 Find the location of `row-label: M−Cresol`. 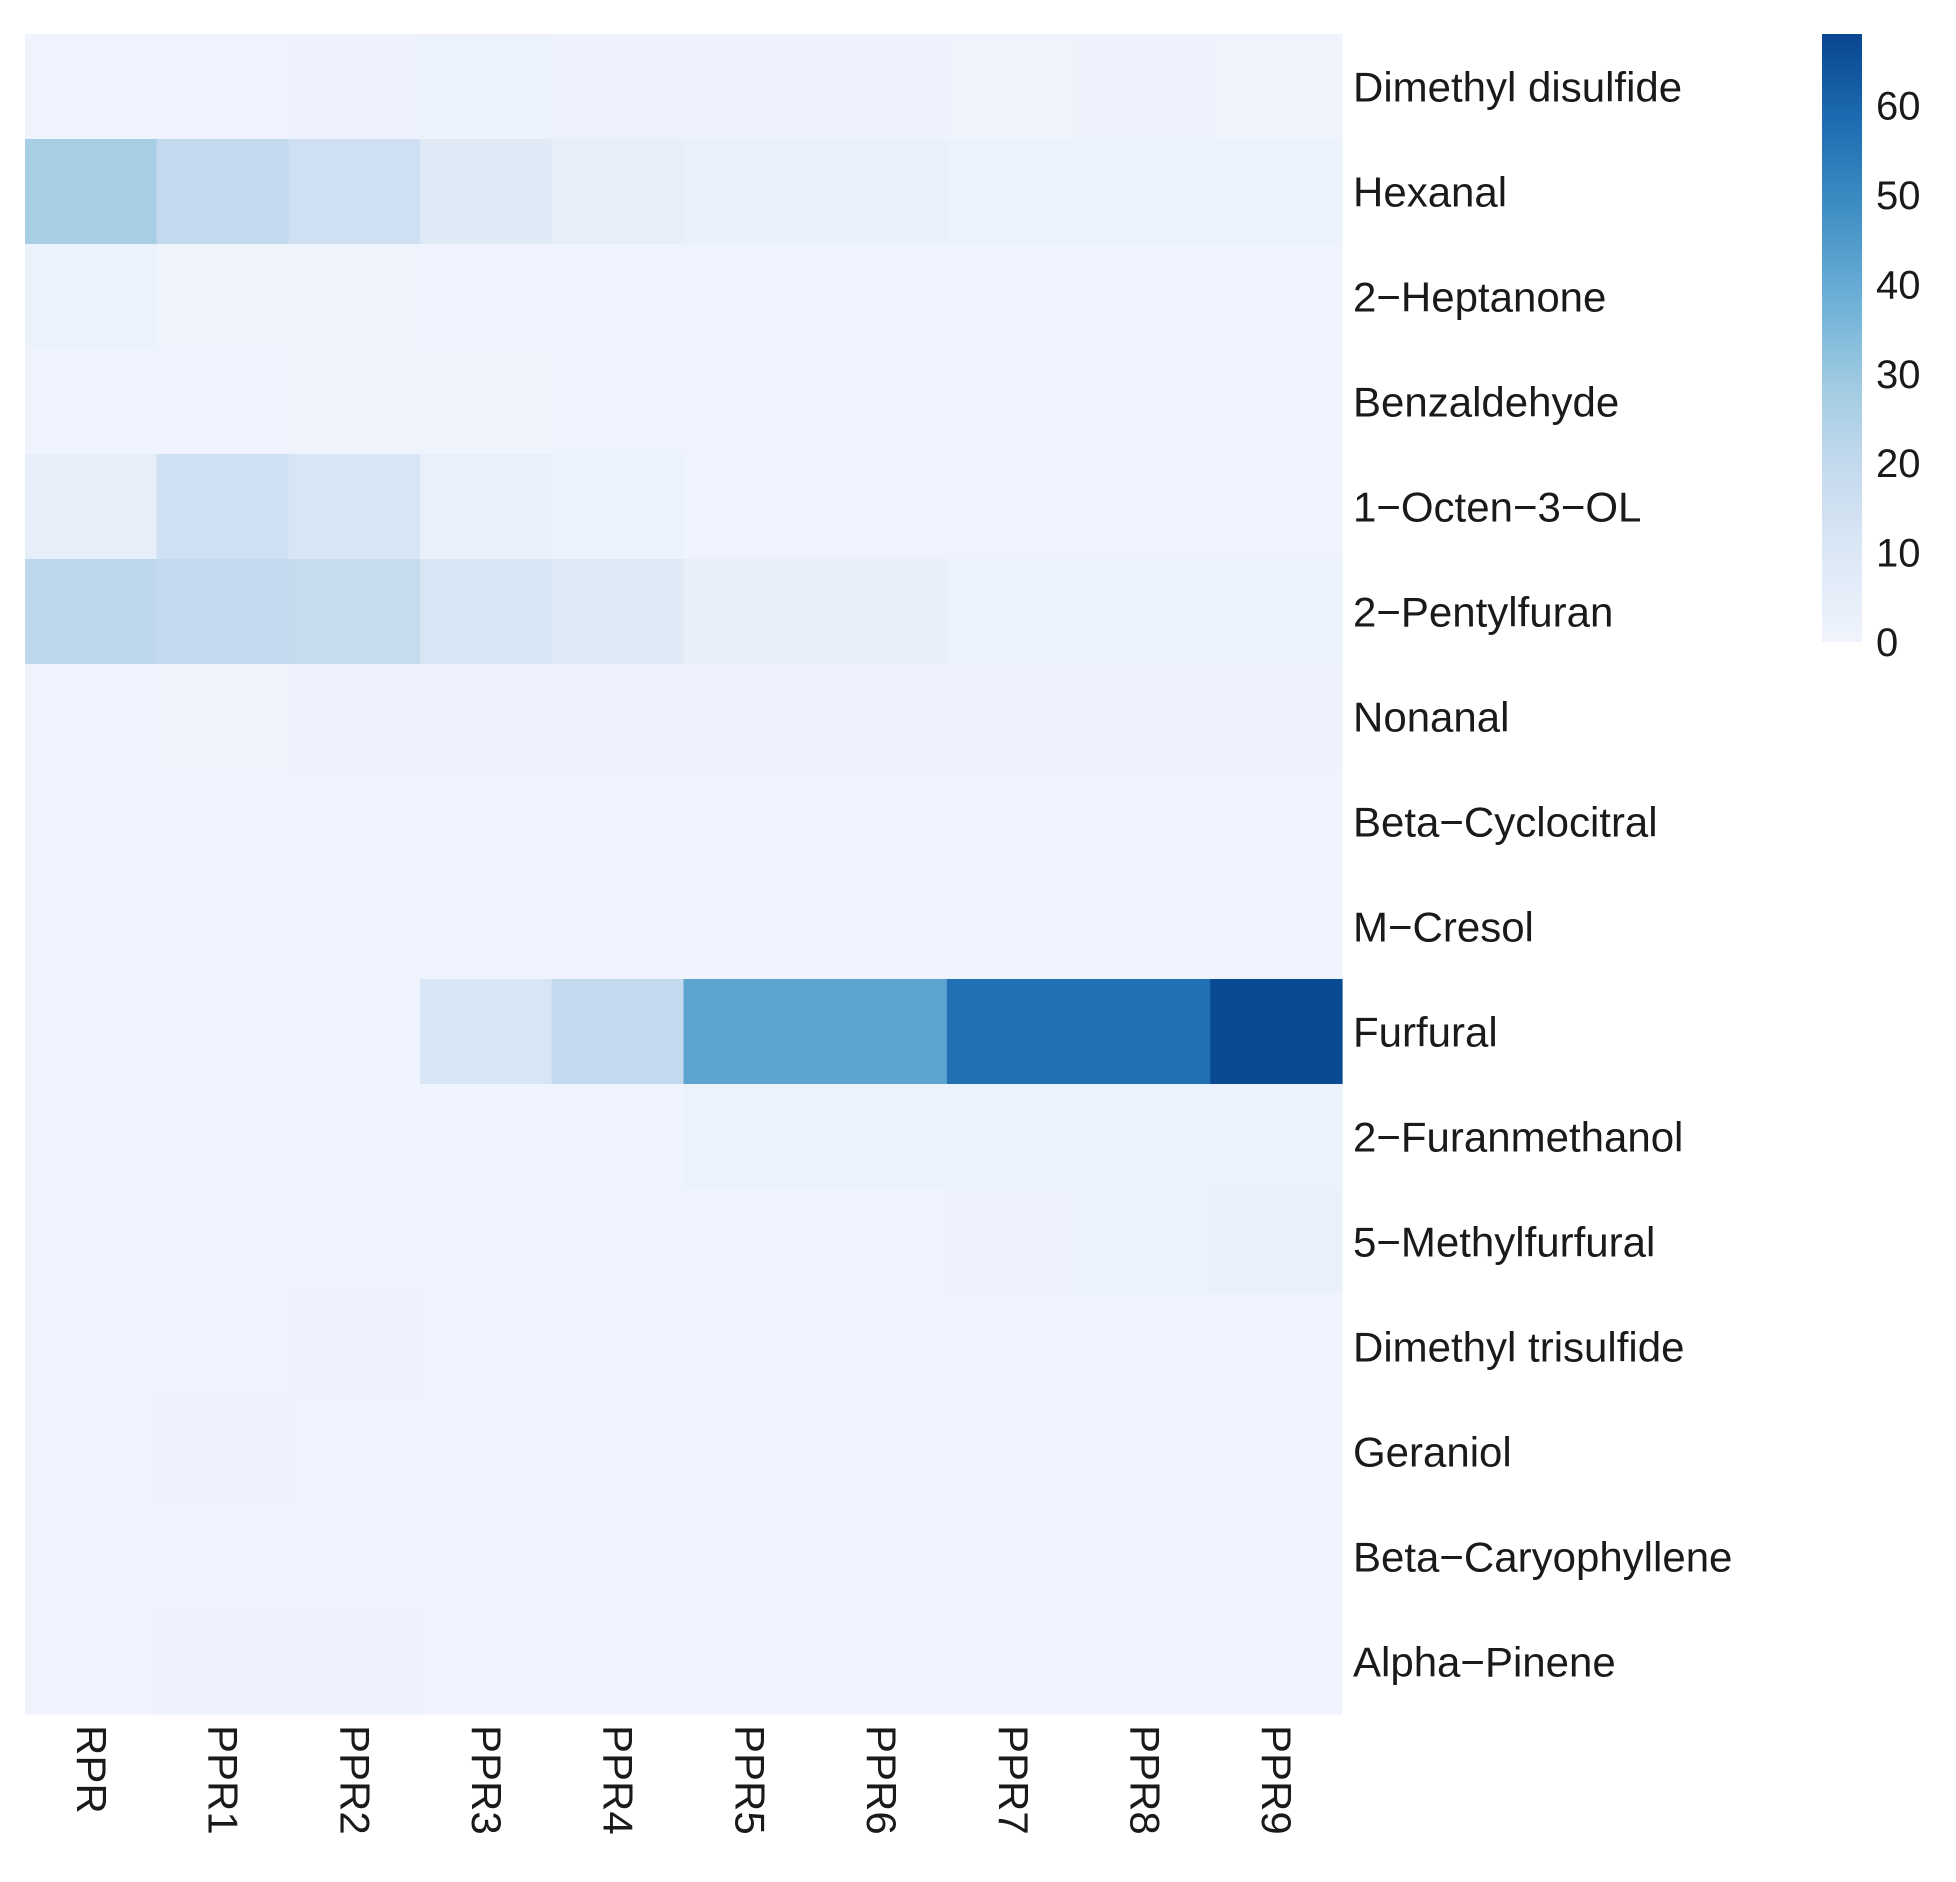

row-label: M−Cresol is located at coordinates (1443, 927).